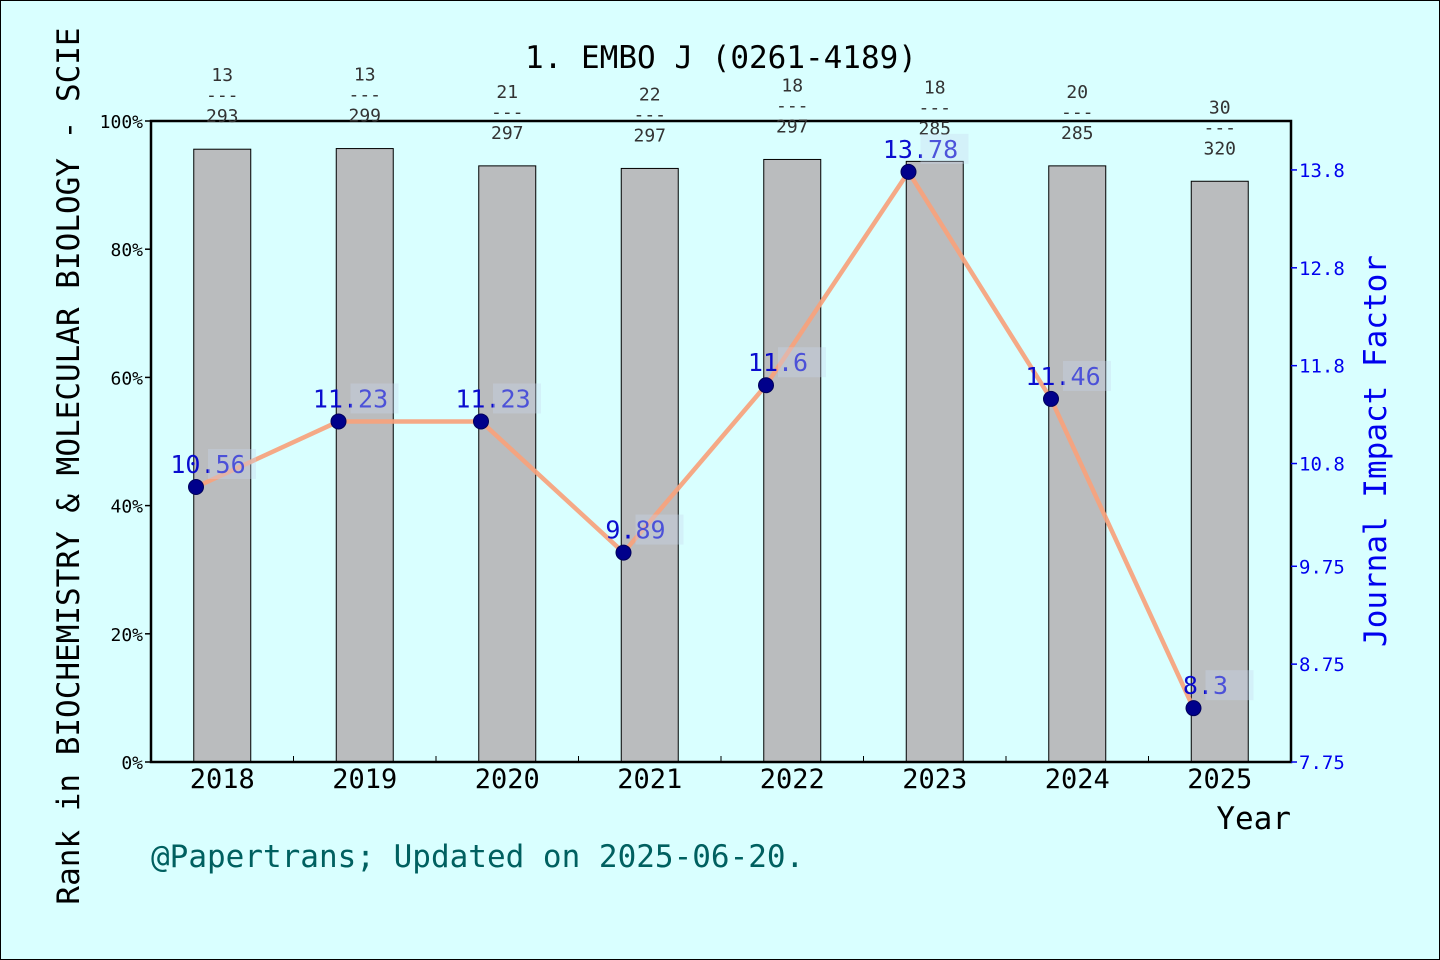  Describe the element at coordinates (1376, 451) in the screenshot. I see `y2-axis-label: Journal Impact Factor` at that location.